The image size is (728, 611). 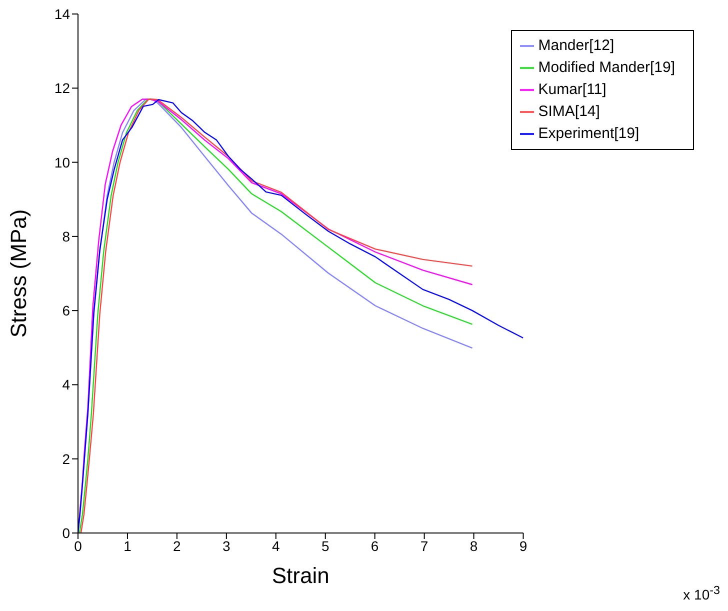 I want to click on x-tick-label: 4, so click(x=276, y=546).